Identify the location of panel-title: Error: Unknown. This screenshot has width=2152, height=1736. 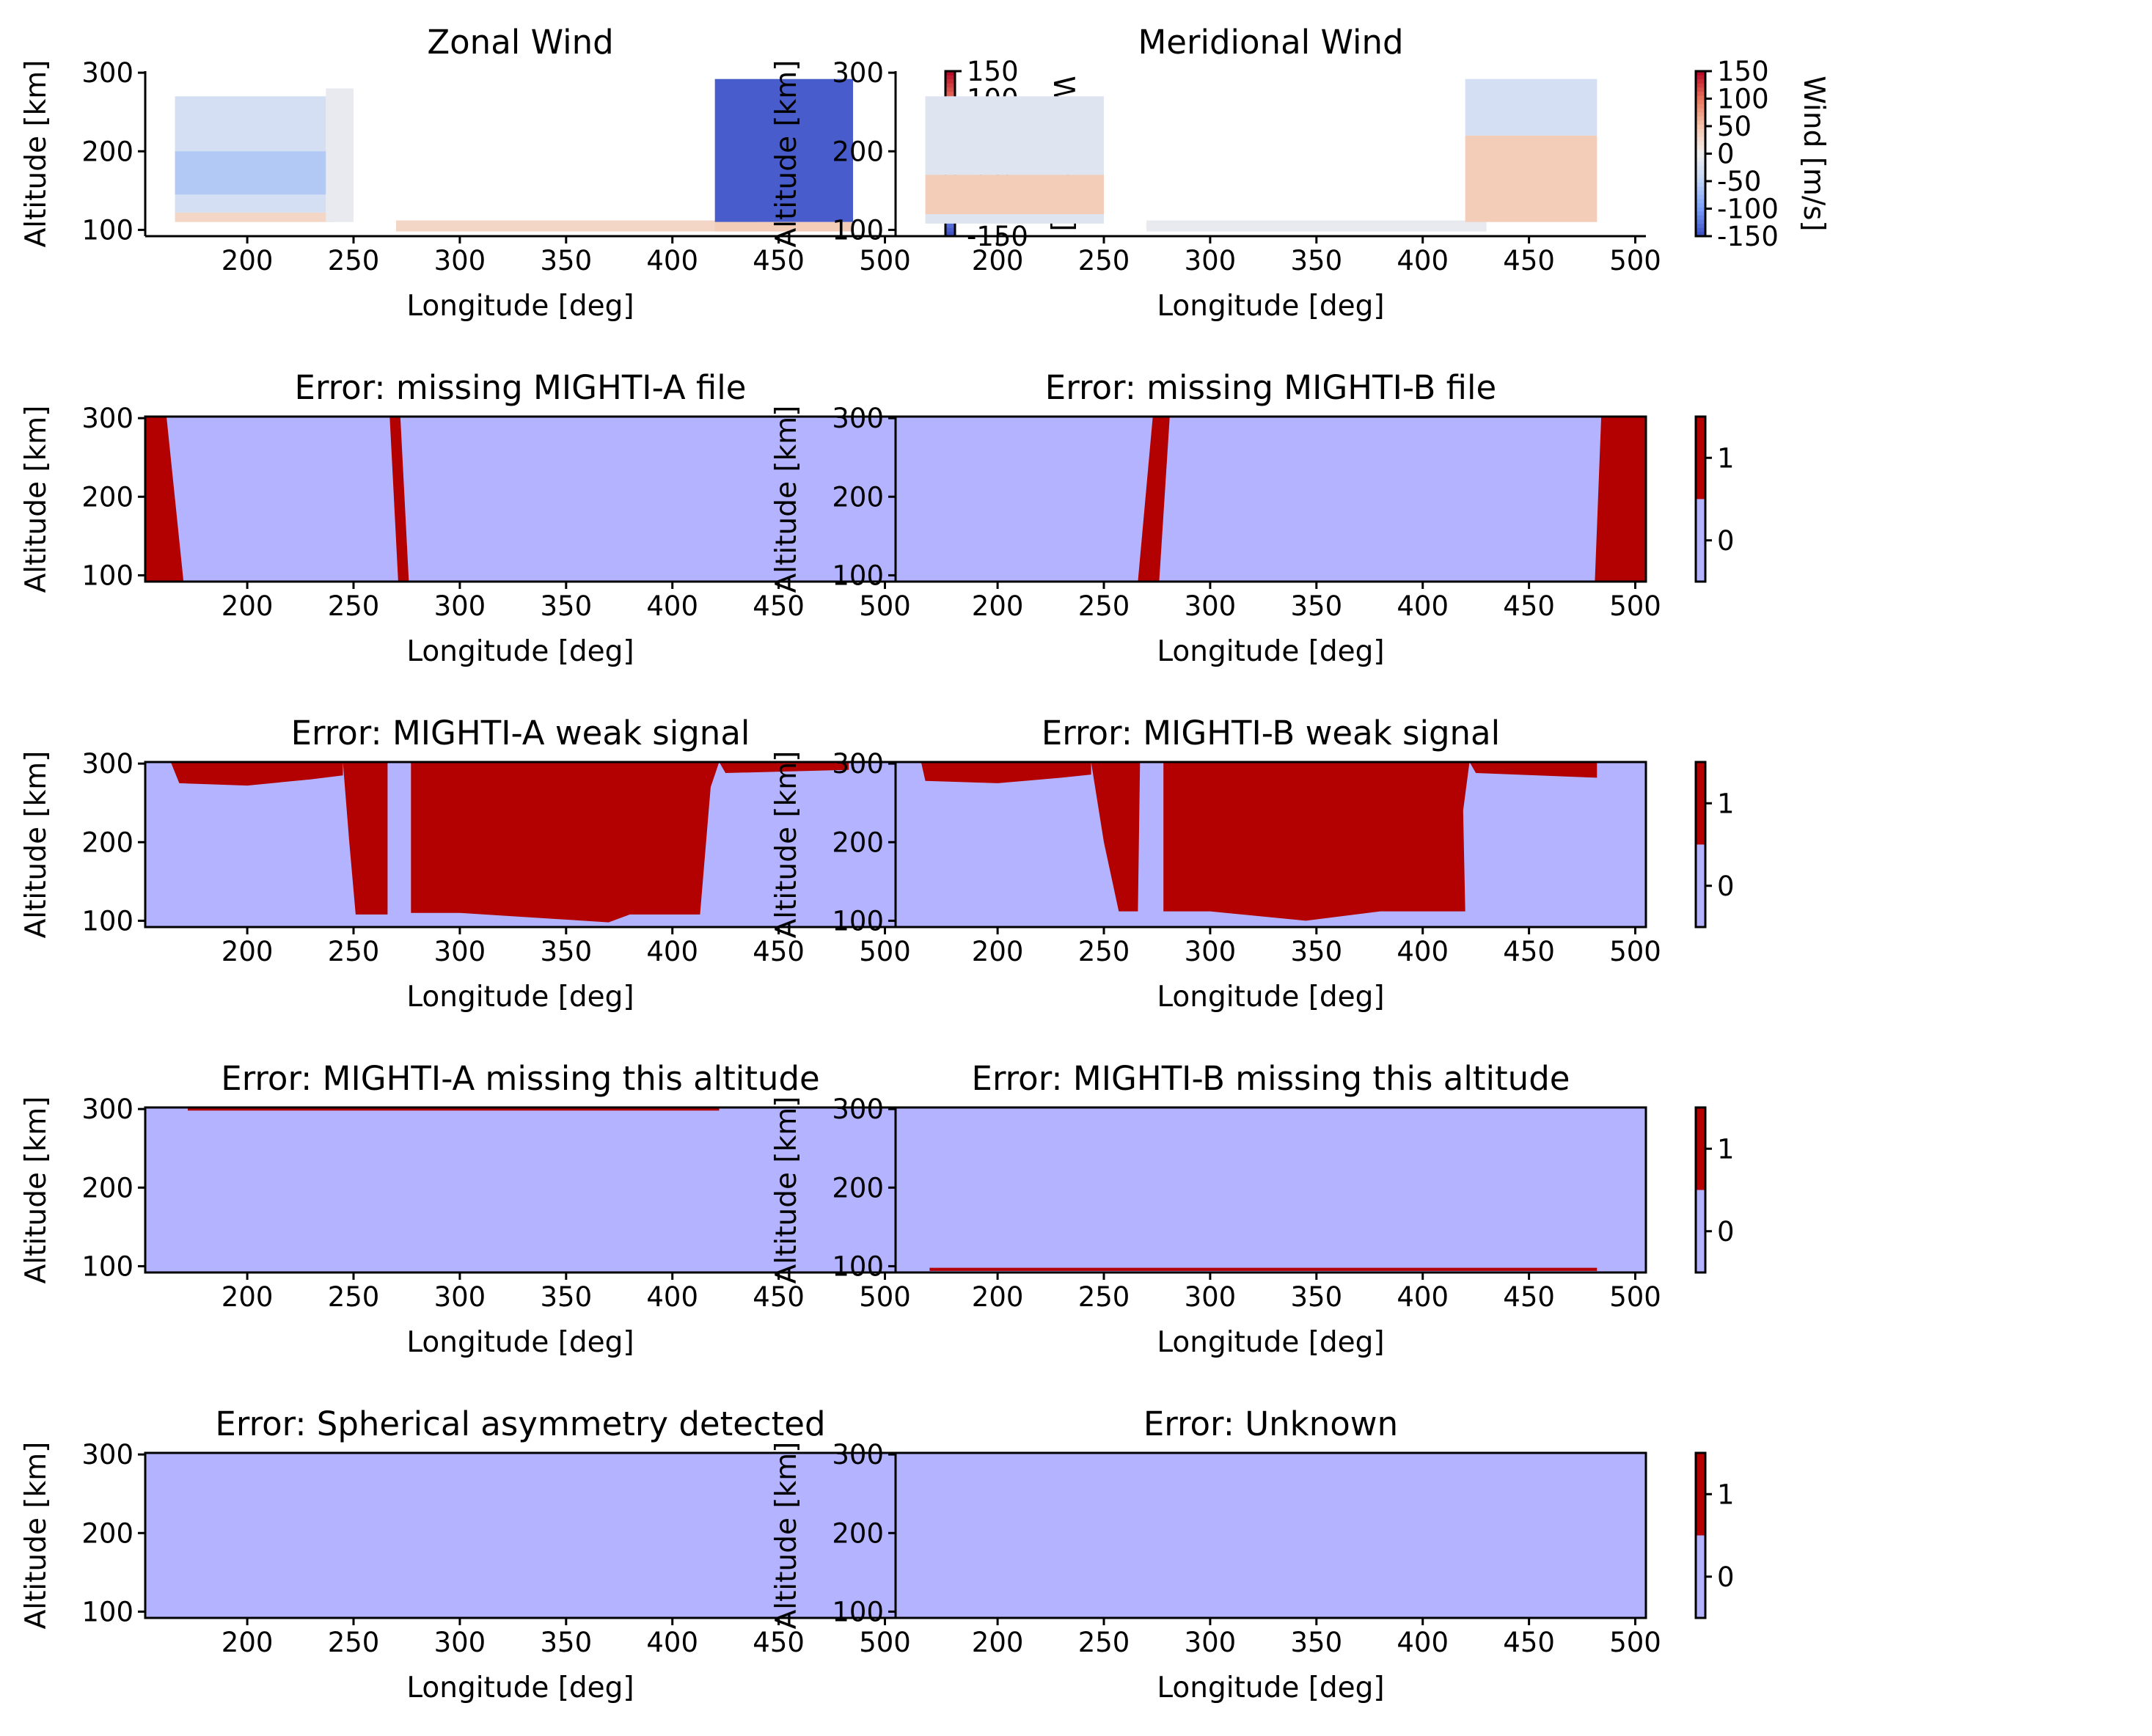
(1270, 1423).